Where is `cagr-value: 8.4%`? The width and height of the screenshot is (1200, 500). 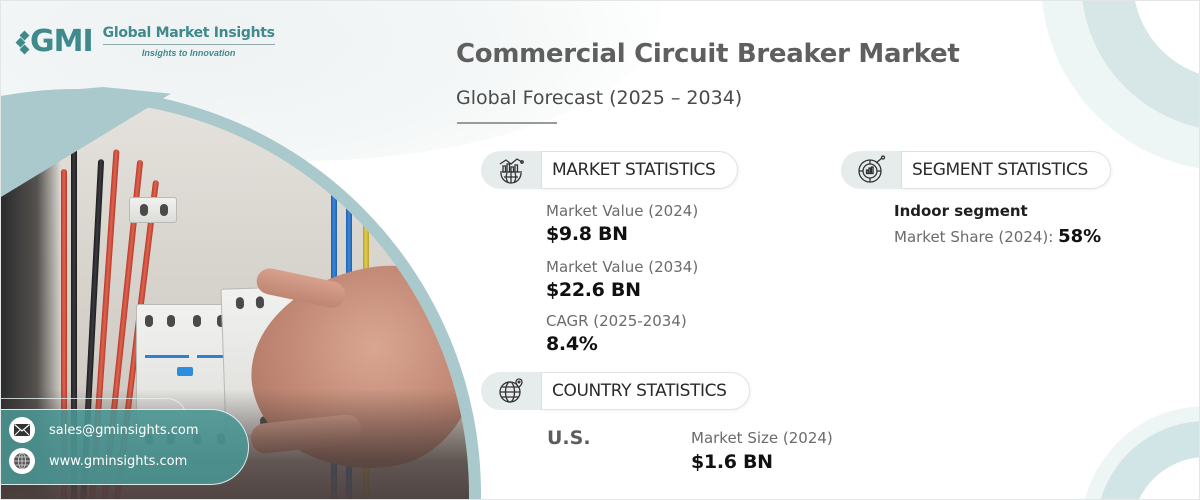
cagr-value: 8.4% is located at coordinates (572, 344).